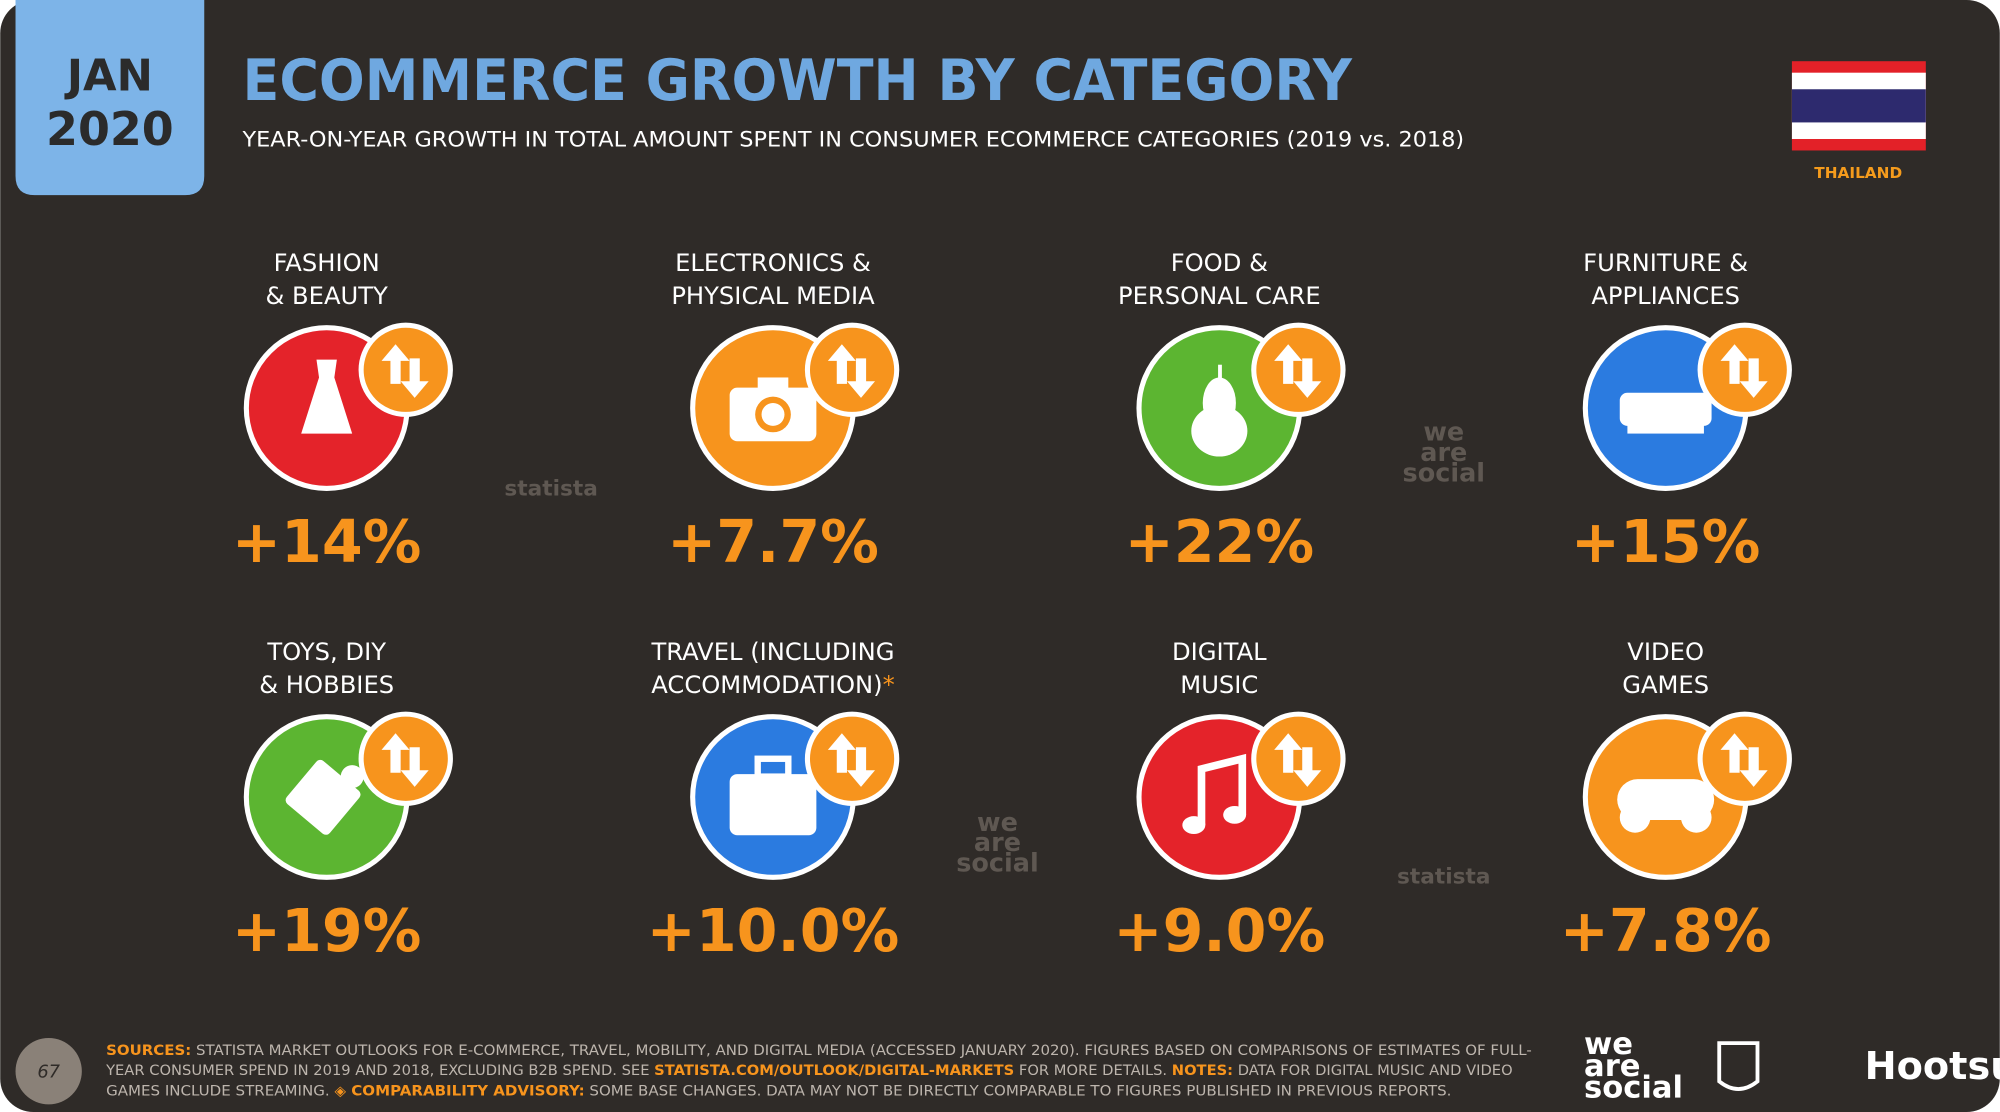  Describe the element at coordinates (342, 801) in the screenshot. I see `category-tile: TOYS, DIY & HOBBIES +19%` at that location.